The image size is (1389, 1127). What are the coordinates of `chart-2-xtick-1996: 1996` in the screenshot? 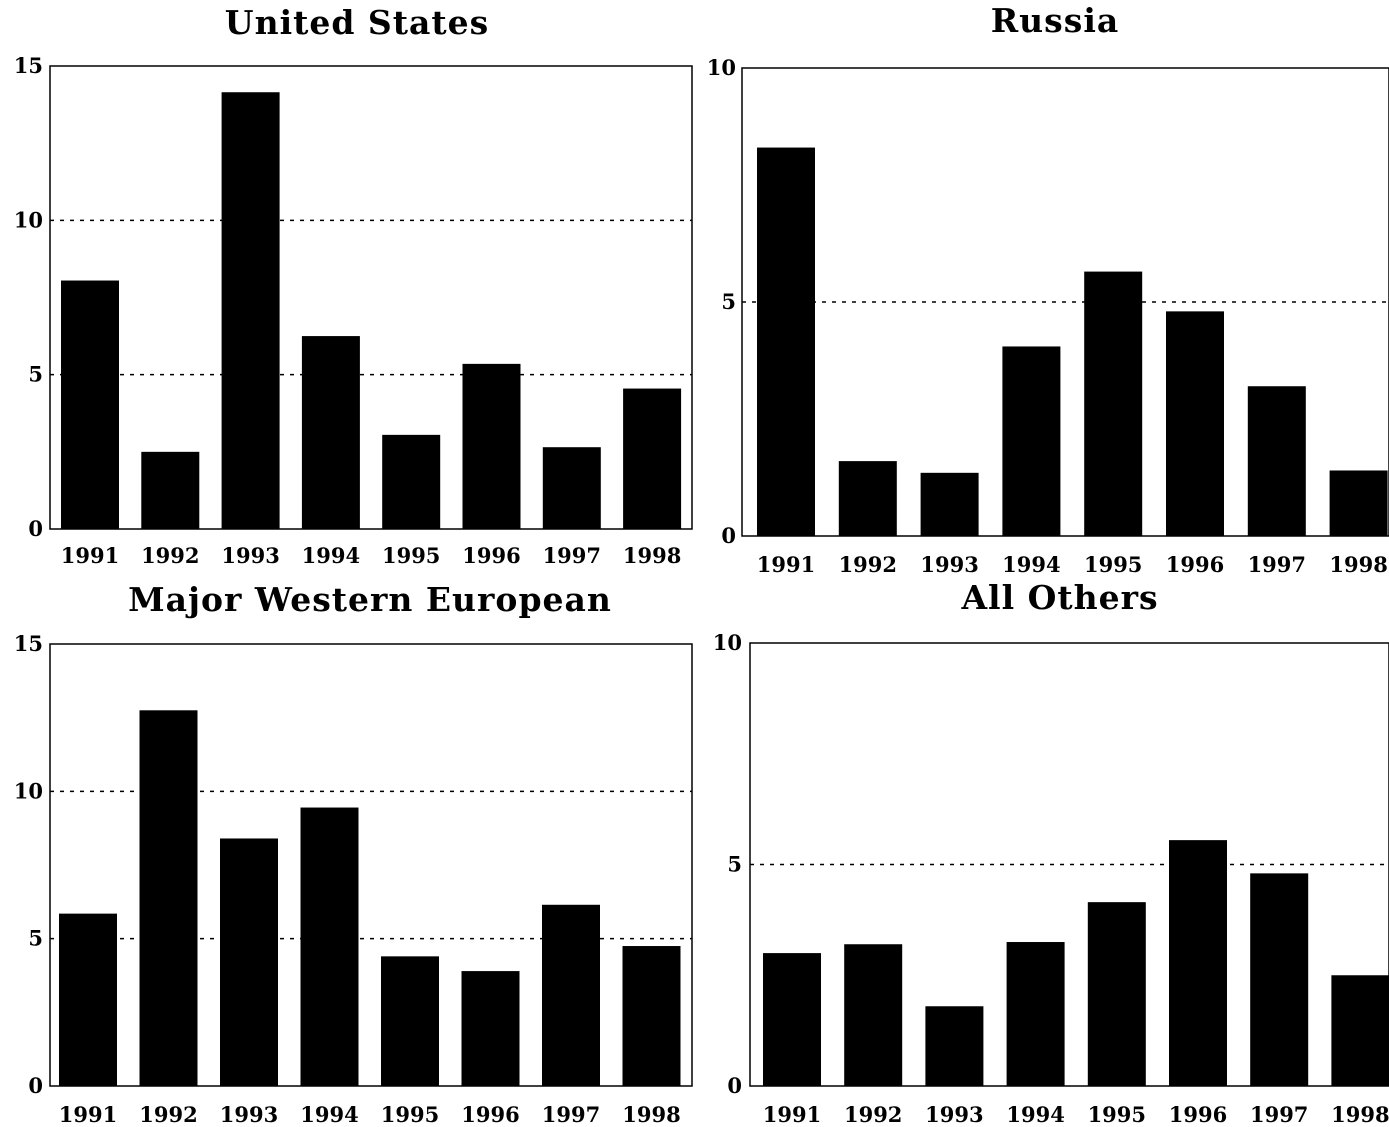 It's located at (1195, 564).